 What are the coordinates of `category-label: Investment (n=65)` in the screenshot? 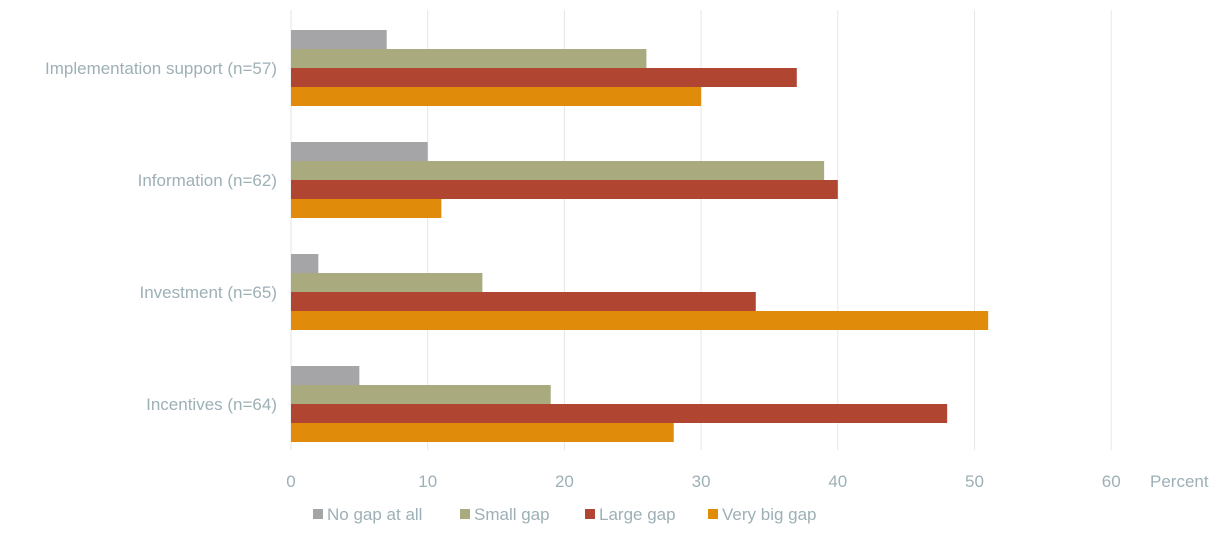 It's located at (209, 292).